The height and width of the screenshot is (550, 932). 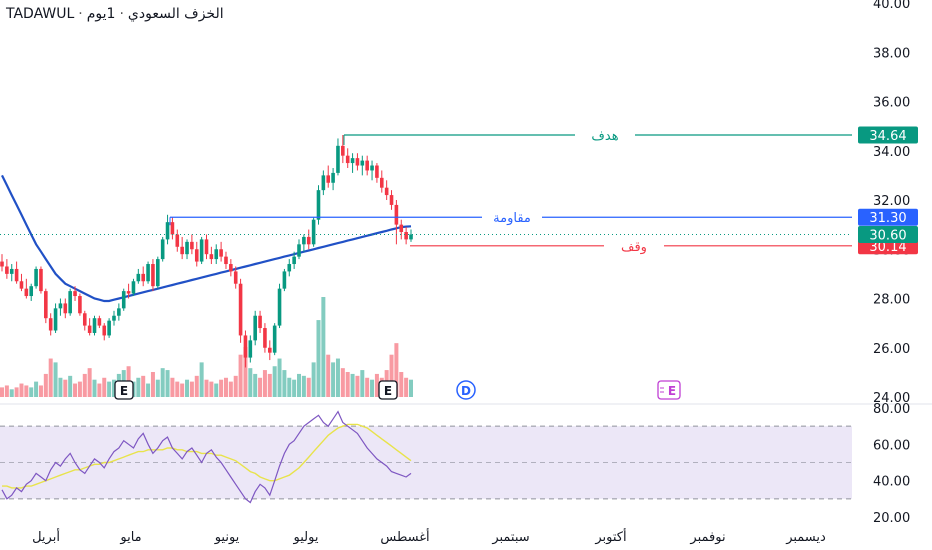 I want to click on level-price-badge: 31.30, so click(x=887, y=218).